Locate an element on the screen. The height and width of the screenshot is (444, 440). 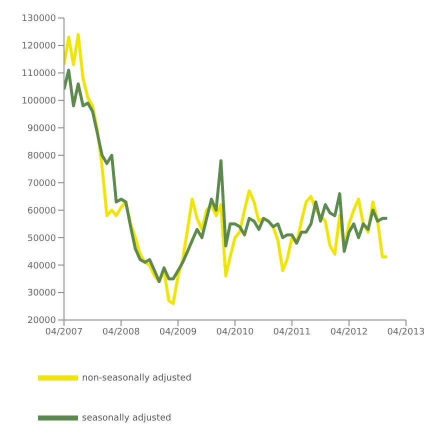
x-tick-label: 04/2009 is located at coordinates (178, 332).